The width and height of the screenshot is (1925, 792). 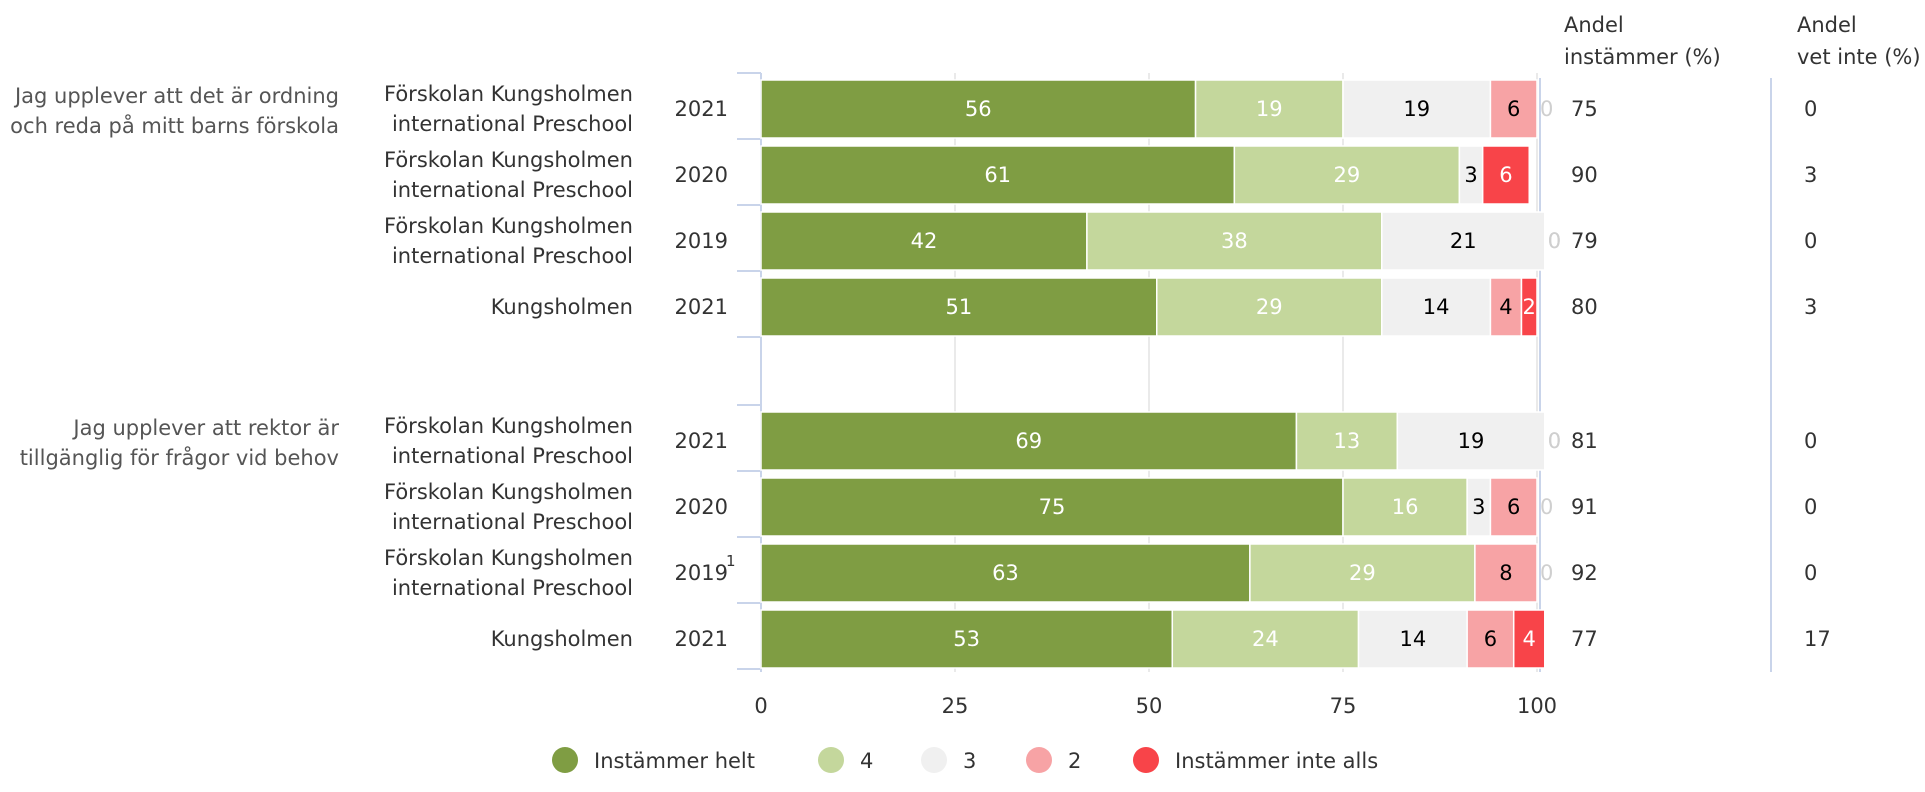 What do you see at coordinates (1584, 175) in the screenshot?
I see `agree-value: 90` at bounding box center [1584, 175].